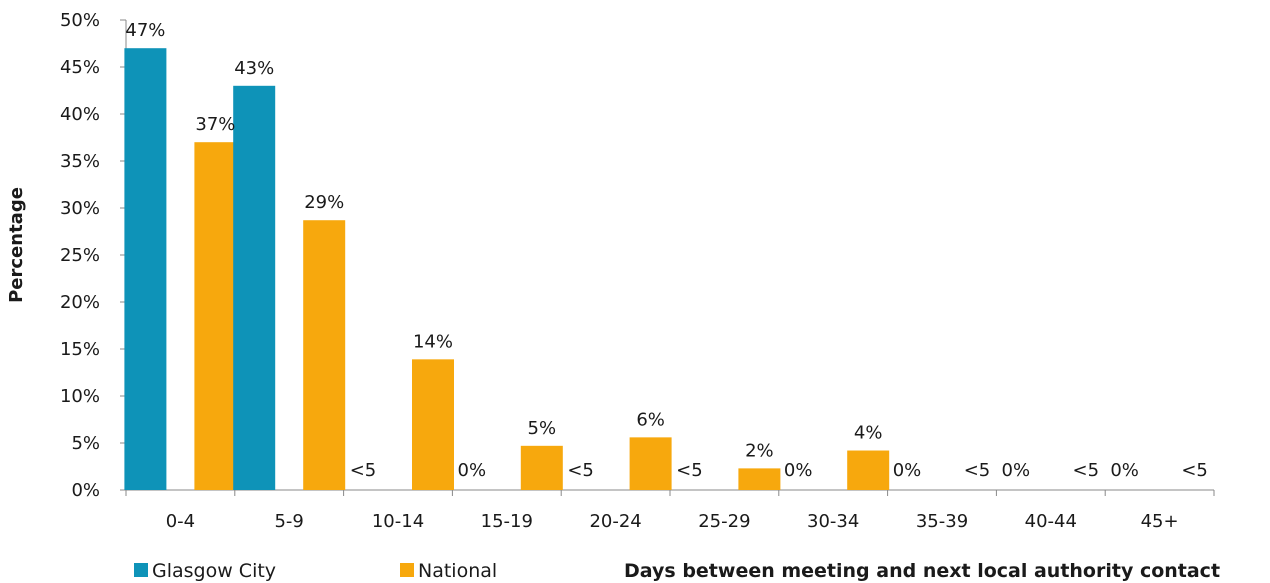  I want to click on x-tick-label: 25-29, so click(724, 521).